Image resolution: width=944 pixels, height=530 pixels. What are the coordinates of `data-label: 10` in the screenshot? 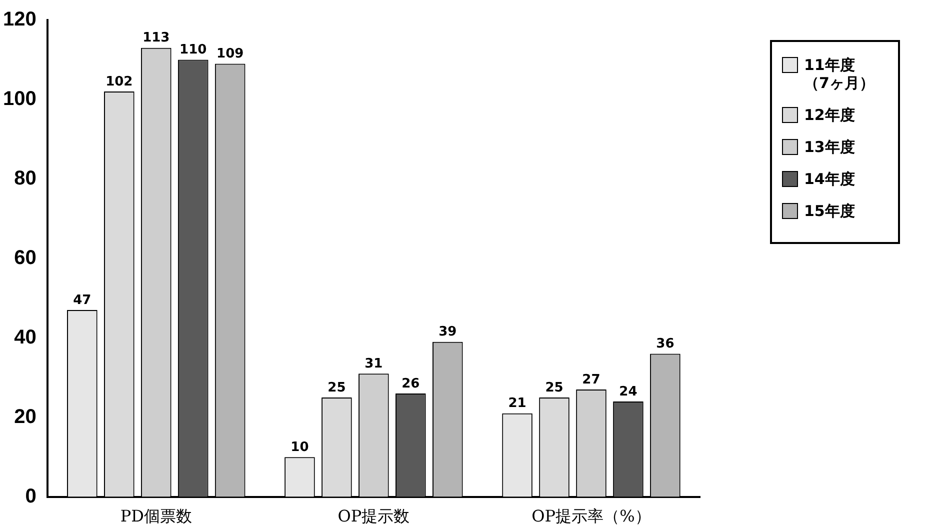 It's located at (299, 447).